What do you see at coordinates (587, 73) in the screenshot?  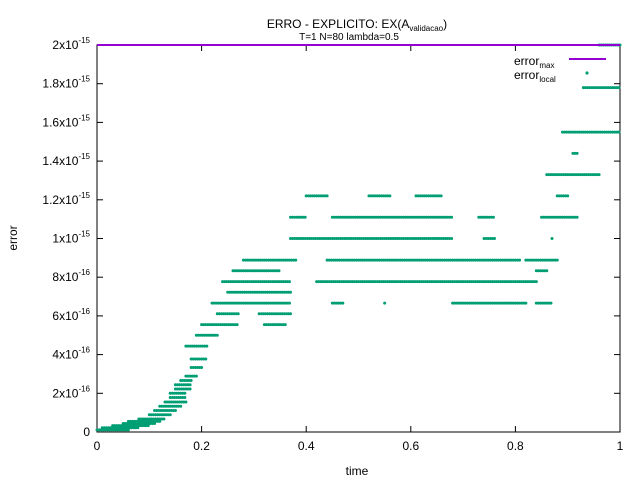 I see `legend-swatch-local` at bounding box center [587, 73].